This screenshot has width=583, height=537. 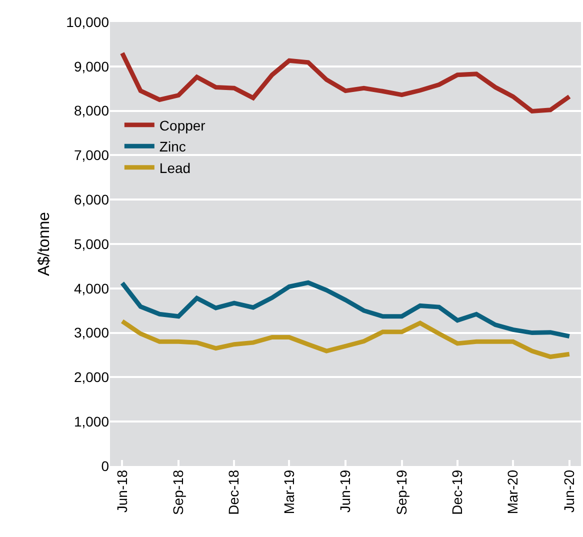 I want to click on x-tick-label: Sep-19, so click(x=401, y=492).